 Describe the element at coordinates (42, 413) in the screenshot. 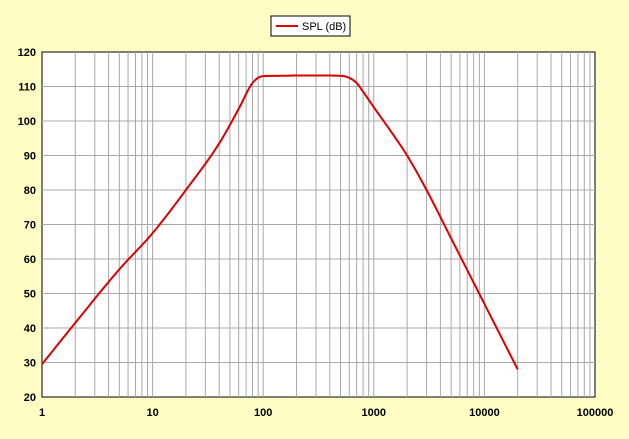

I see `x-tick-label: 1` at that location.